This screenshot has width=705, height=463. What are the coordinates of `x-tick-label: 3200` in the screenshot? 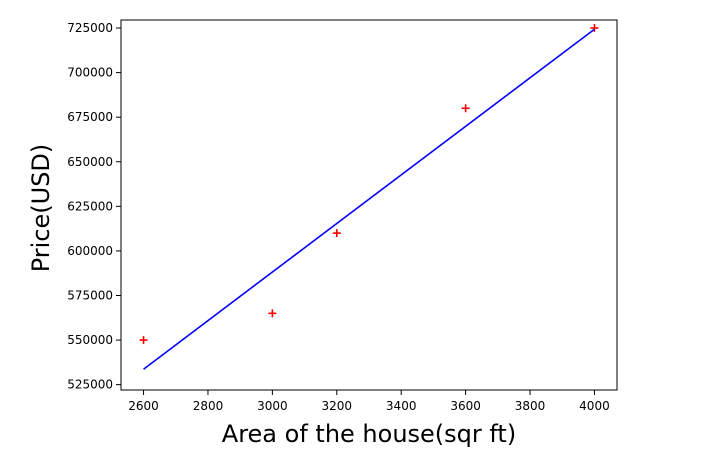 It's located at (337, 406).